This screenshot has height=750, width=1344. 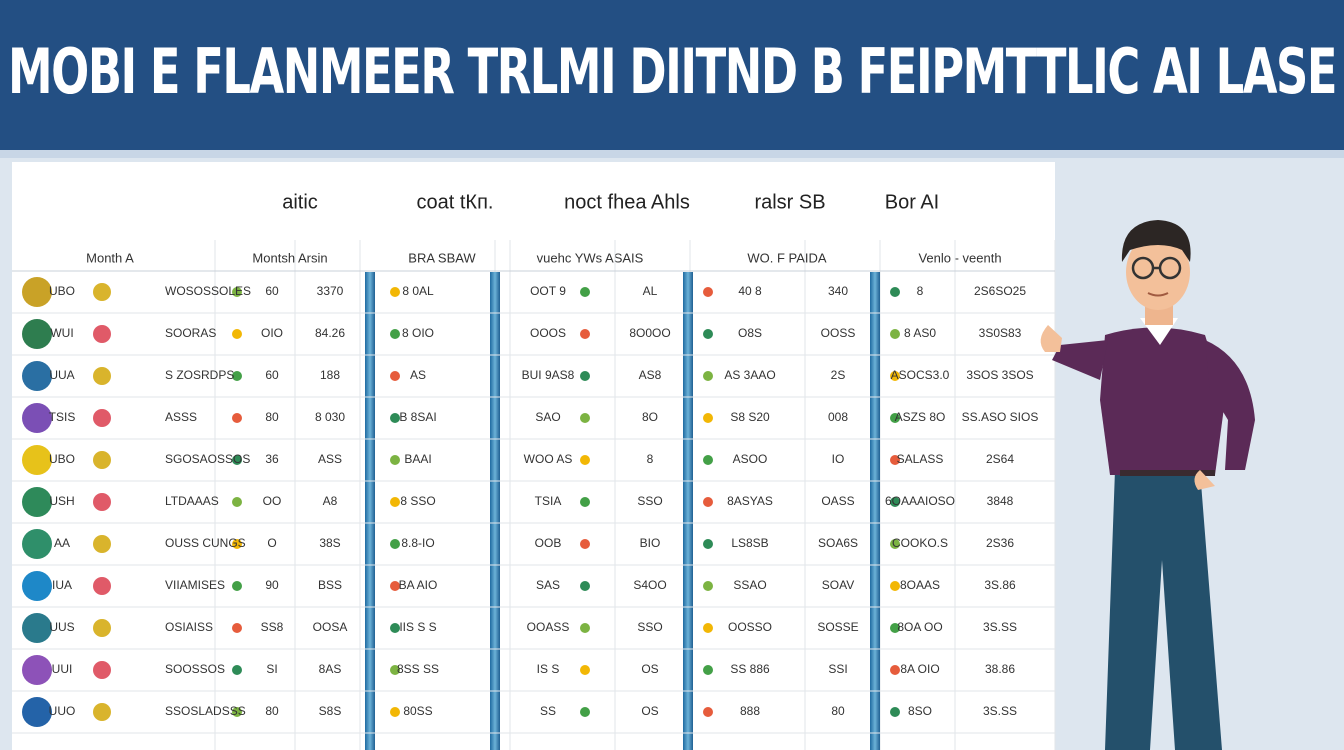 What do you see at coordinates (837, 501) in the screenshot?
I see `cell: OASS` at bounding box center [837, 501].